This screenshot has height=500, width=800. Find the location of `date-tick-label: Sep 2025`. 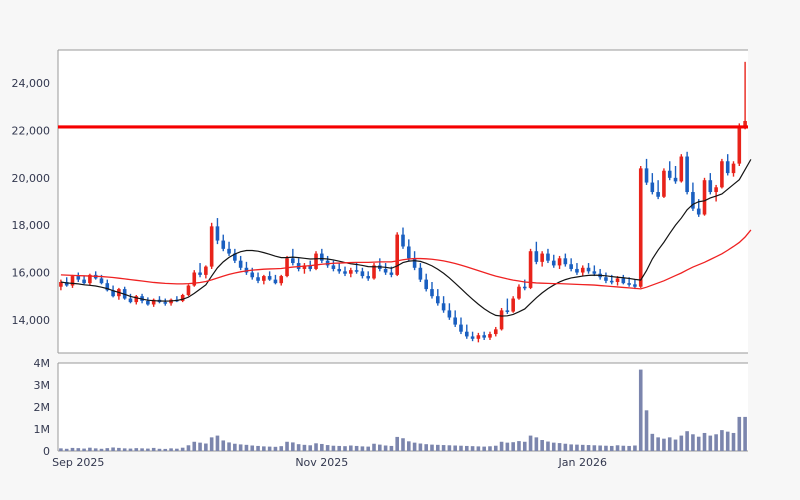

date-tick-label: Sep 2025 is located at coordinates (78, 462).